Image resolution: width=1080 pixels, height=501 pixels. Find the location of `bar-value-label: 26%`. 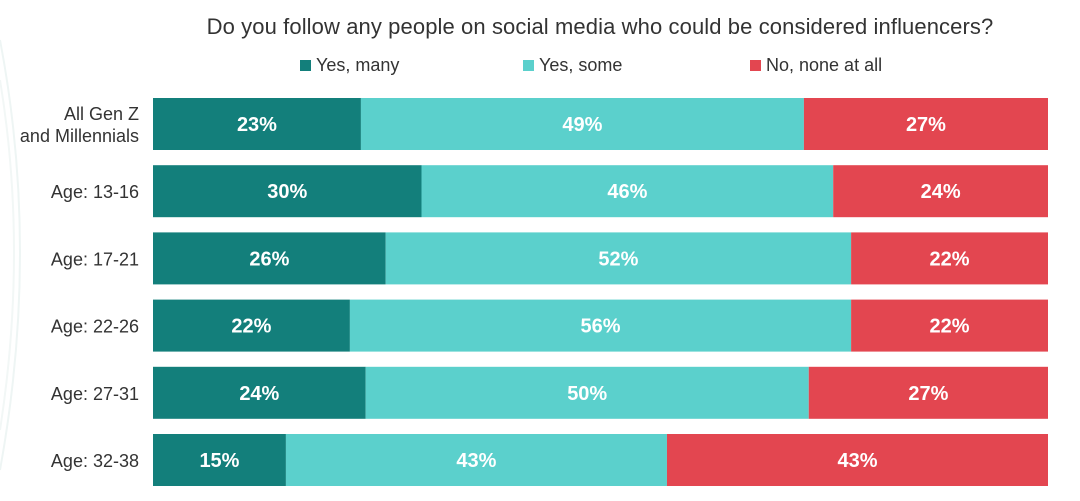

bar-value-label: 26% is located at coordinates (269, 259).